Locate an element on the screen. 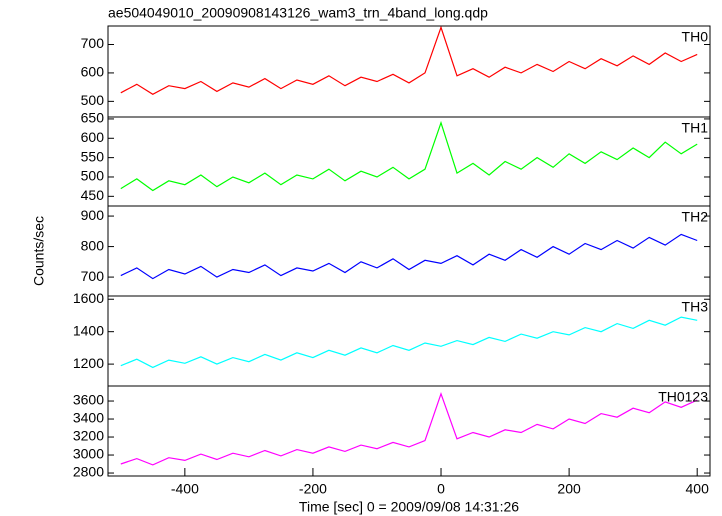 Image resolution: width=722 pixels, height=516 pixels. y-tick-label: 1200 is located at coordinates (88, 363).